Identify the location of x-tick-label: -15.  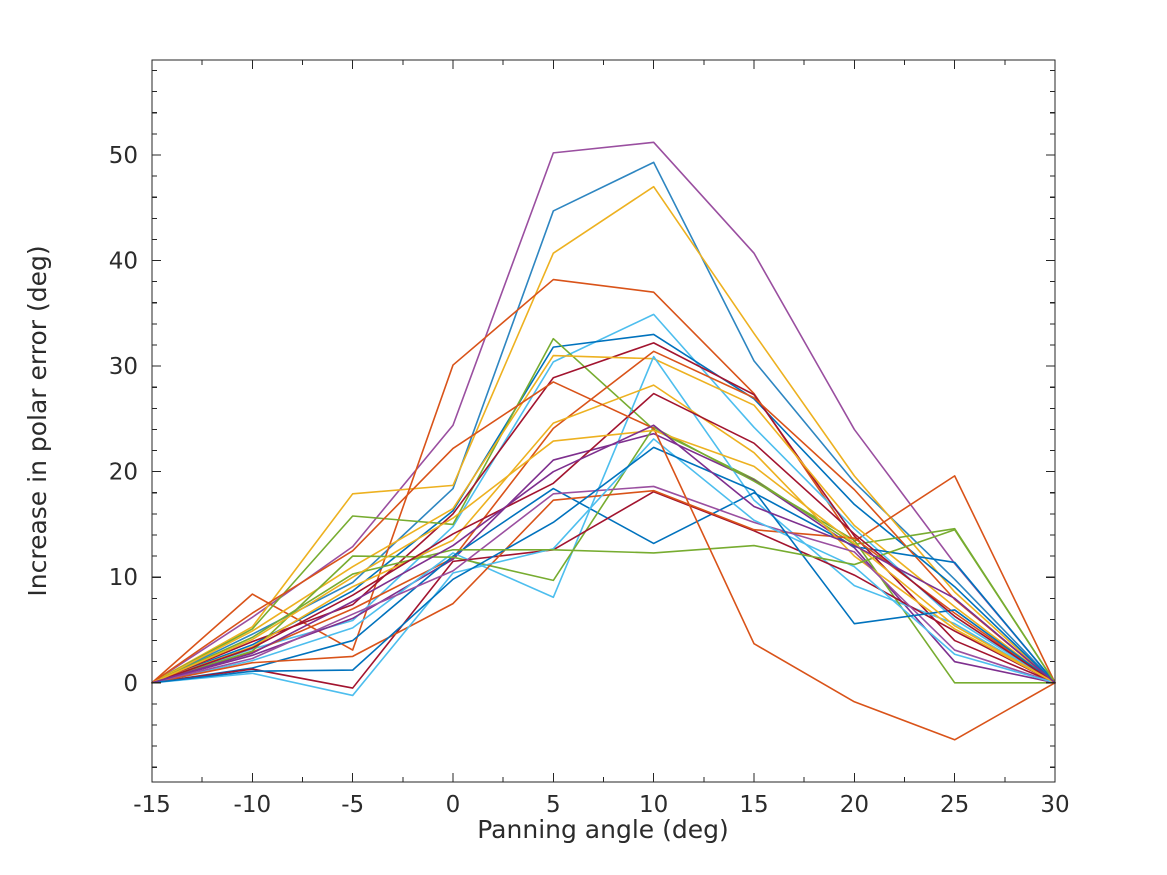
(152, 805).